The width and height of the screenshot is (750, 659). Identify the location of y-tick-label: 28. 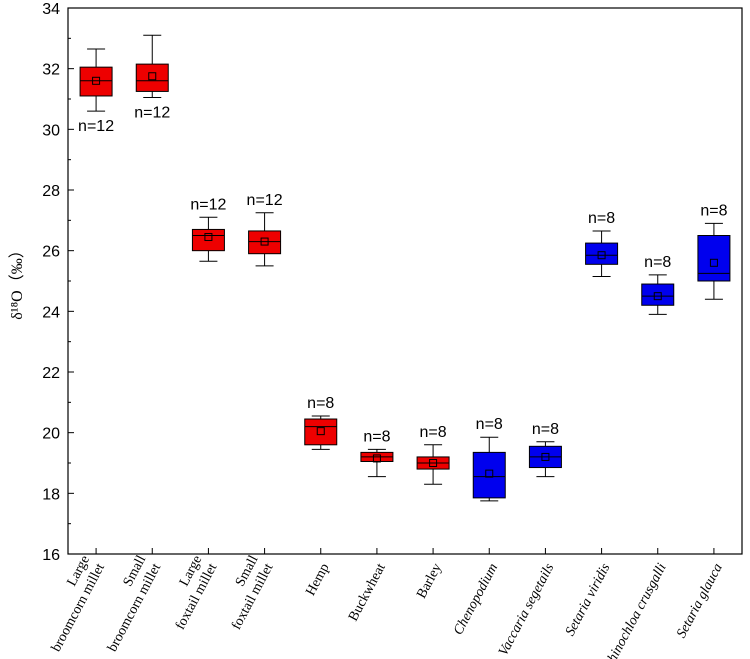
(51, 191).